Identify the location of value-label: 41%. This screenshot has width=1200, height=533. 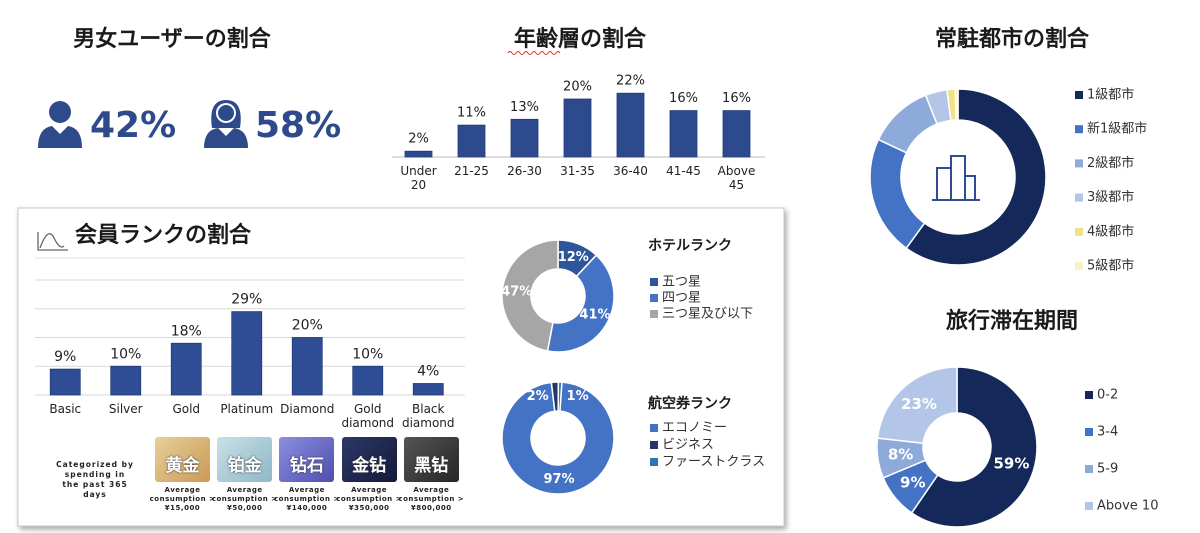
(594, 314).